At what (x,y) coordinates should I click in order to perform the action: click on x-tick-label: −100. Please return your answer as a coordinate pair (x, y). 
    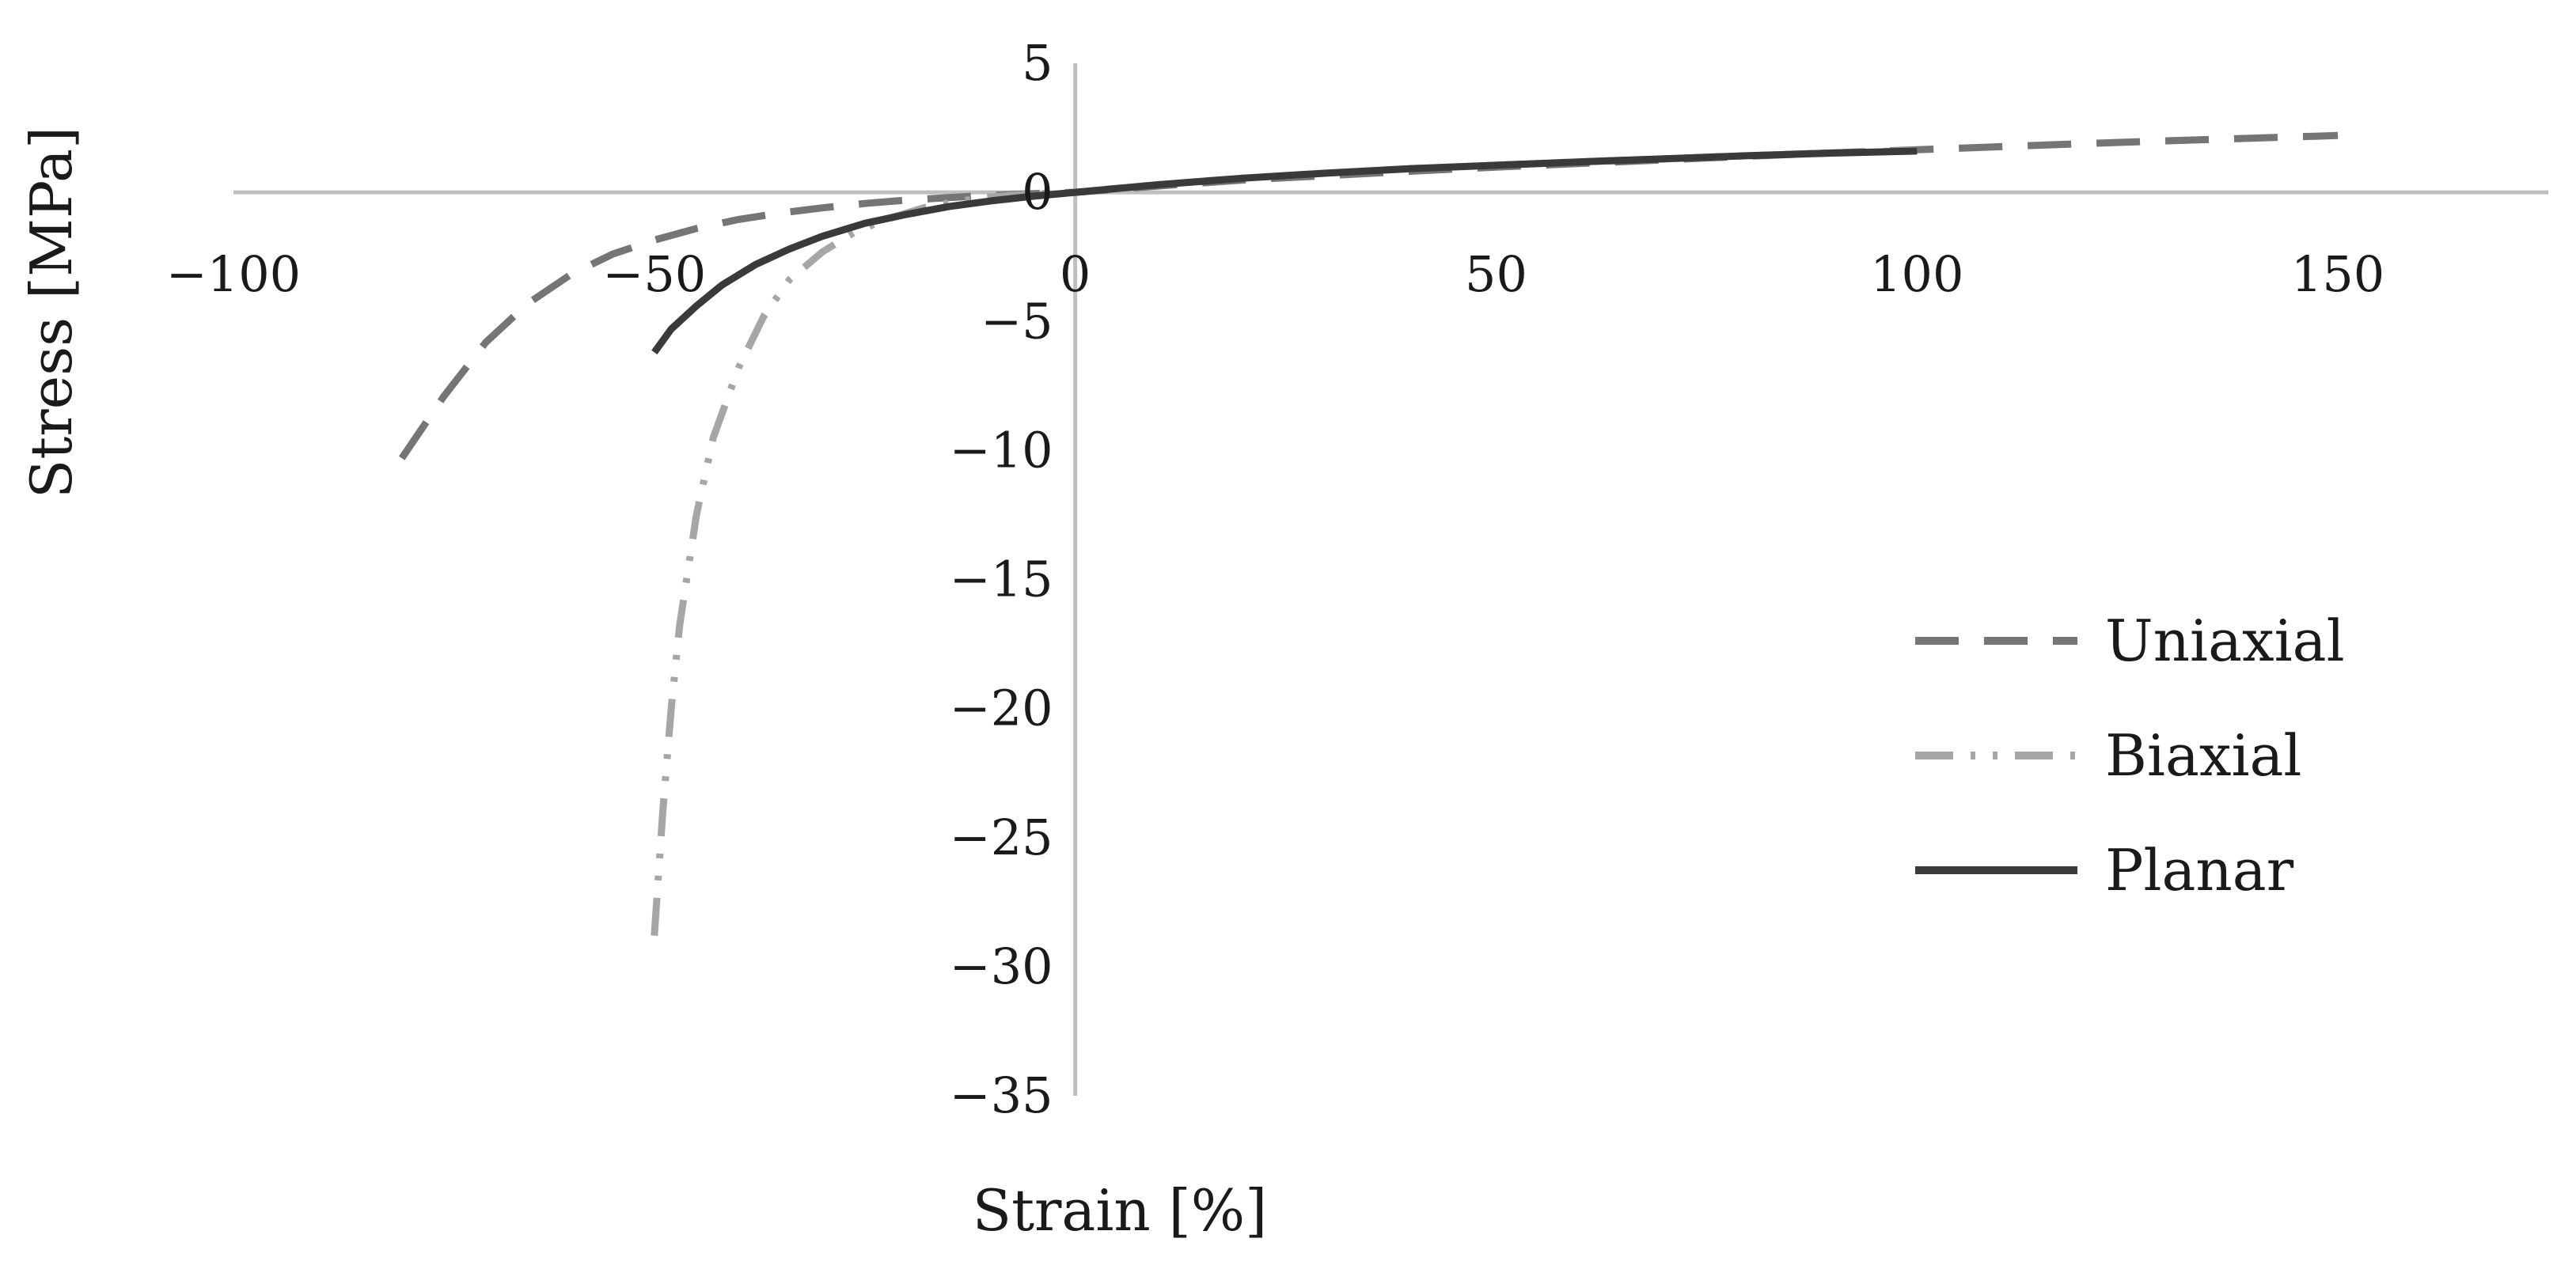
    Looking at the image, I should click on (233, 274).